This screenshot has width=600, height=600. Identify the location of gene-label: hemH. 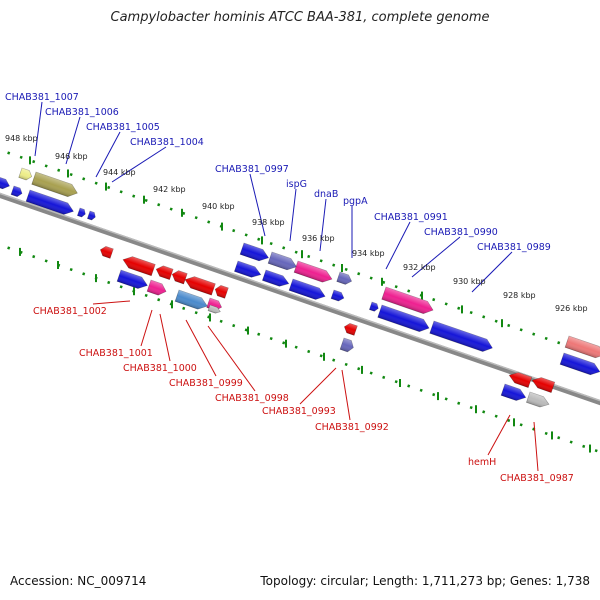
(482, 462).